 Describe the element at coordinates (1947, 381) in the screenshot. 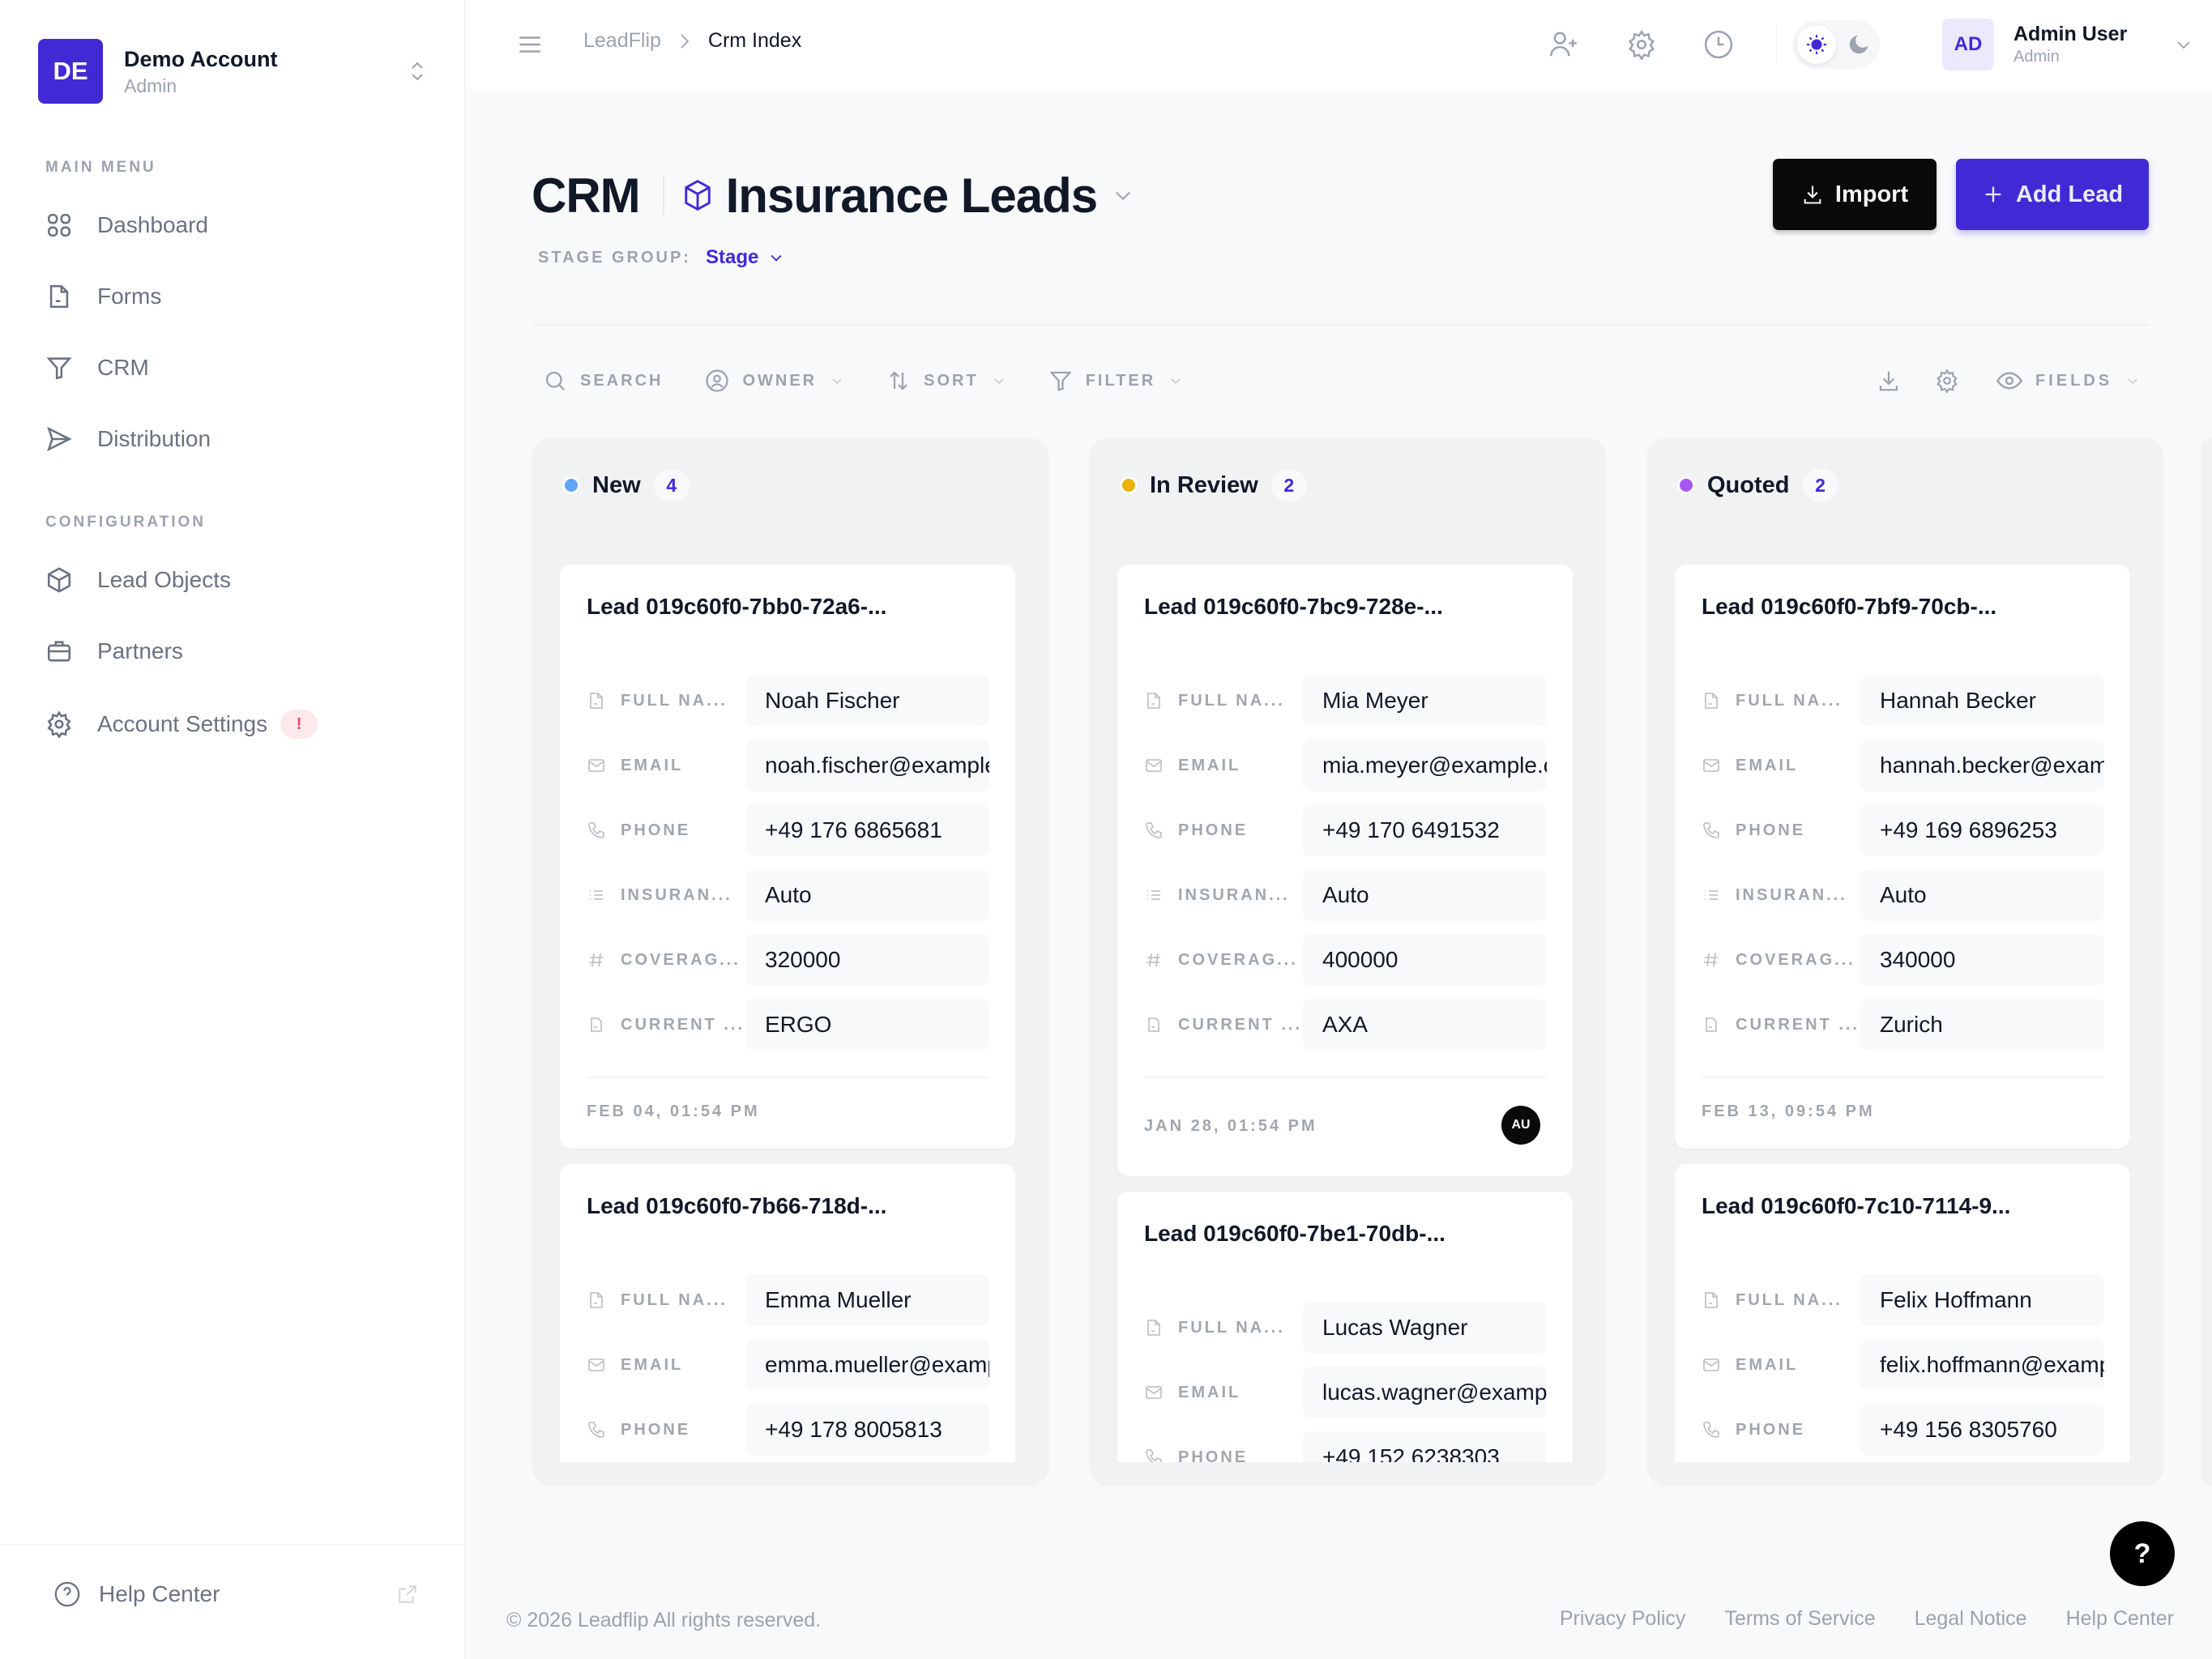

I see `board-settings-gear-icon` at that location.